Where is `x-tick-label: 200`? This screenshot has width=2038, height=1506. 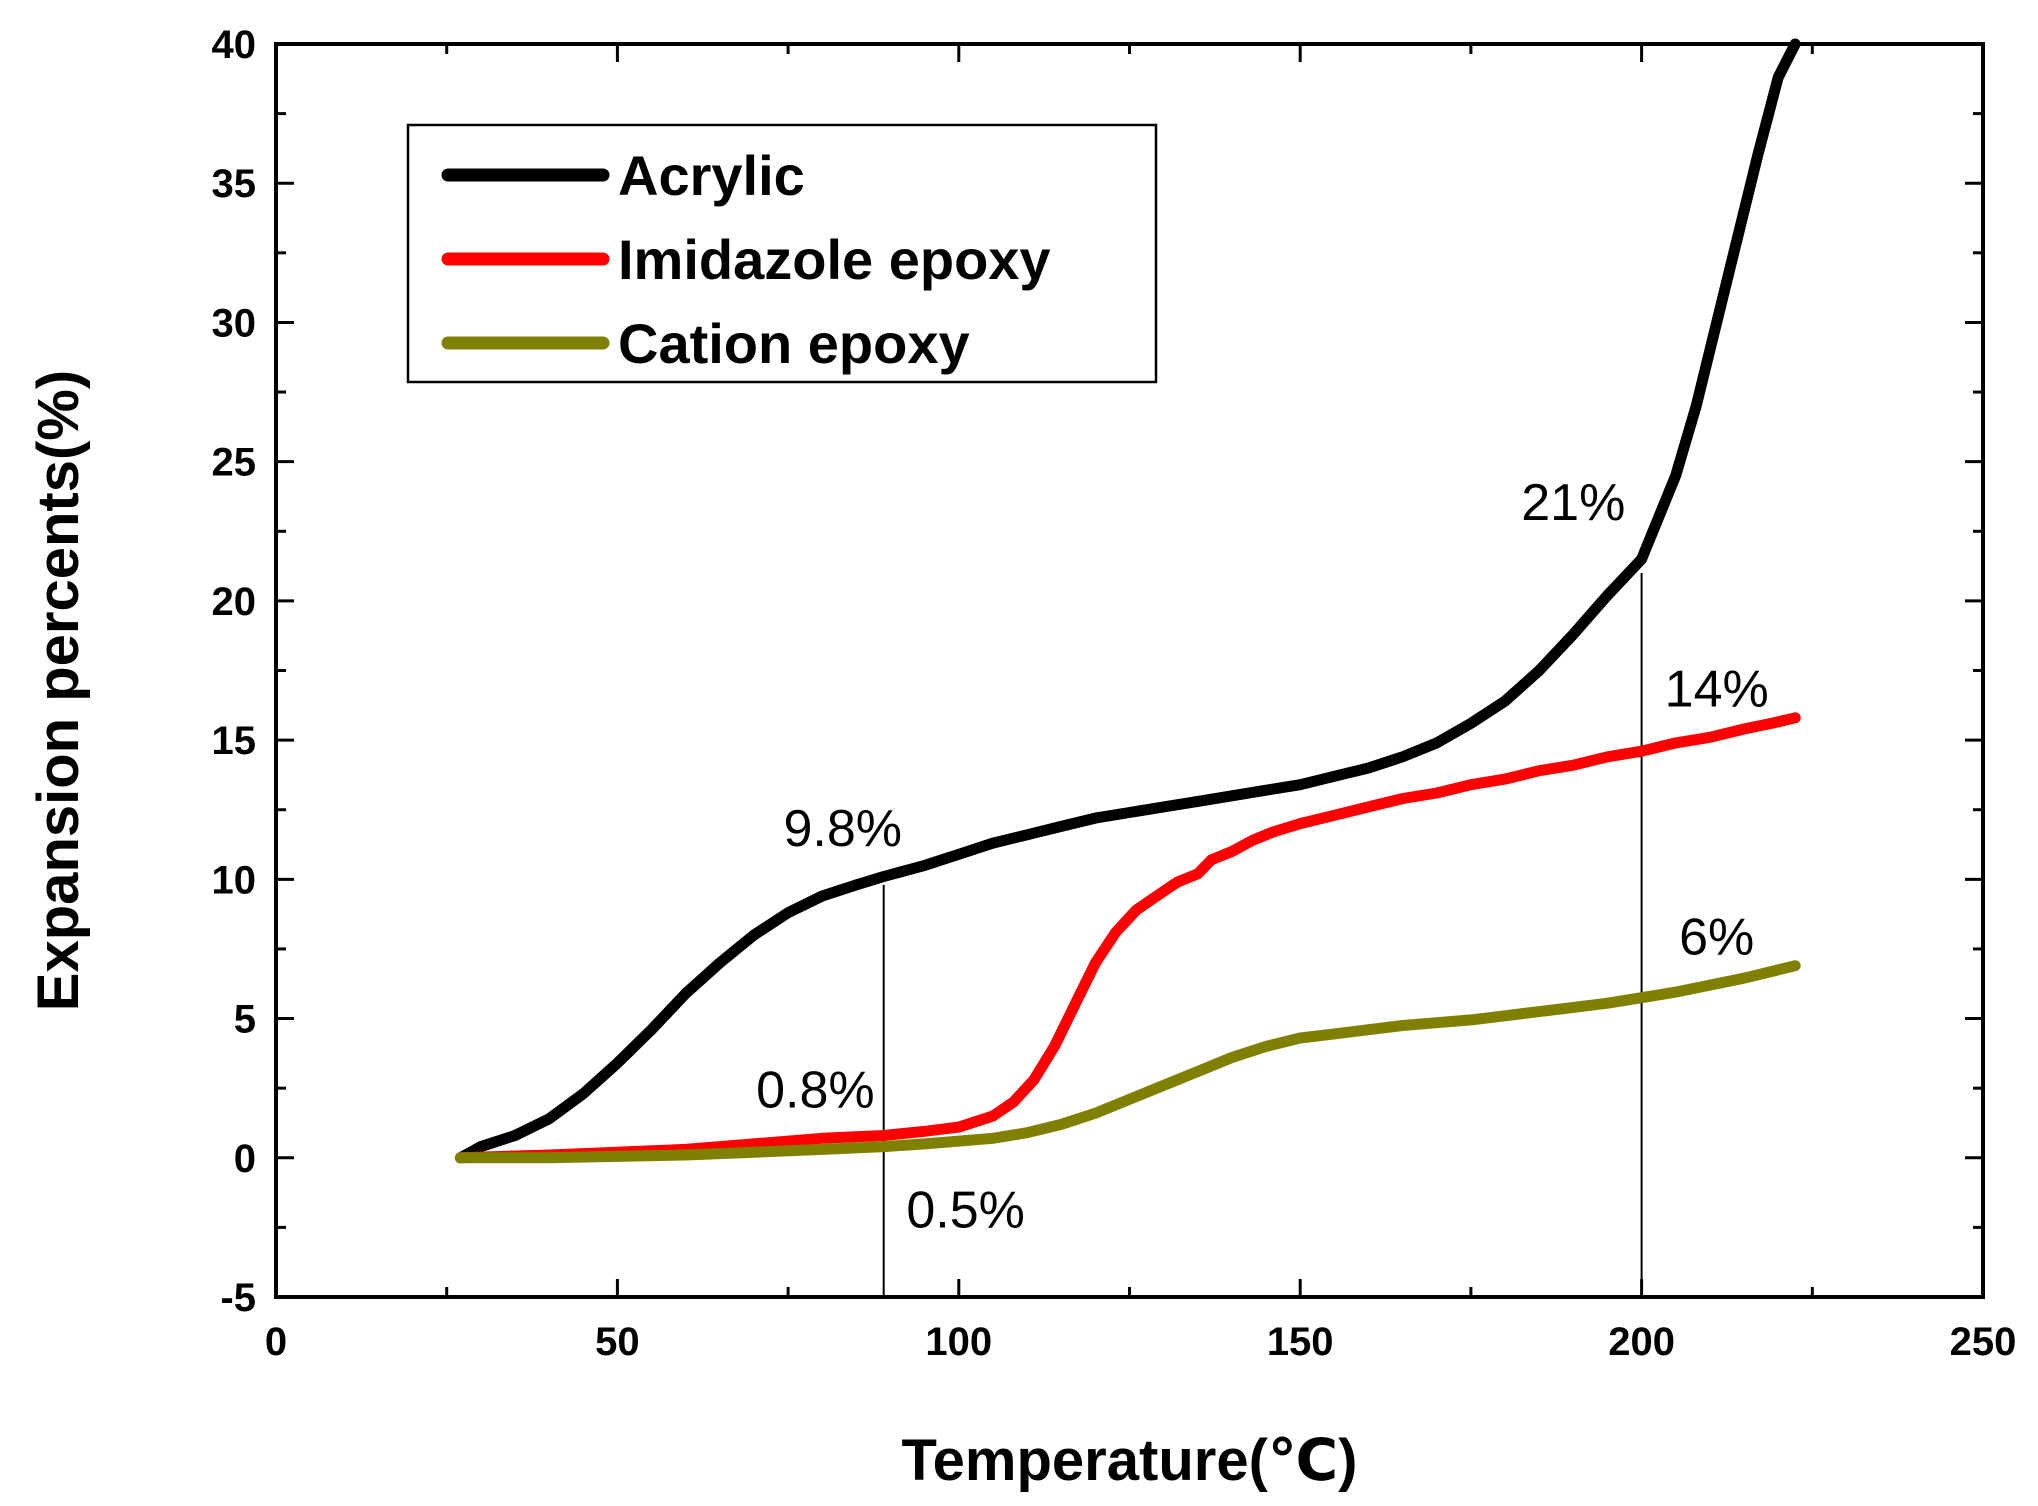 x-tick-label: 200 is located at coordinates (1641, 1342).